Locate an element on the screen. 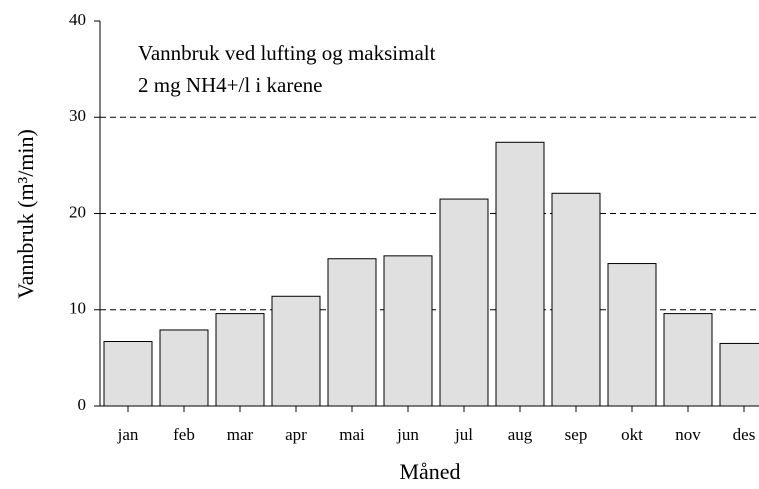  y-tick-label: 20 is located at coordinates (77, 211).